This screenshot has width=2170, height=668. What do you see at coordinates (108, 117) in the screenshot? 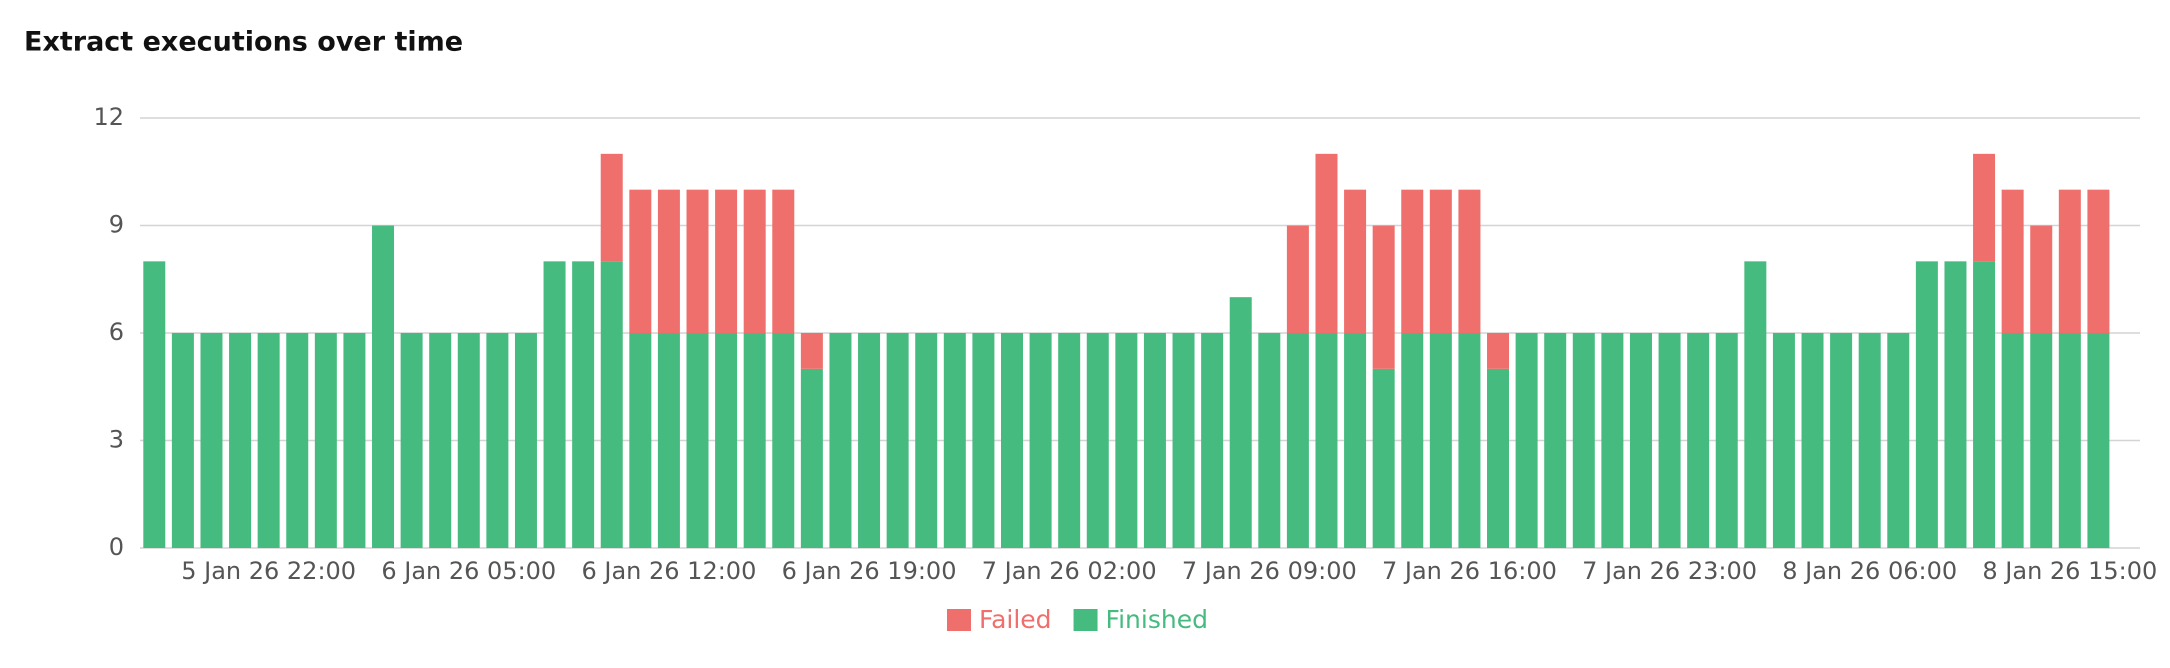
I see `y-tick-label: 12` at bounding box center [108, 117].